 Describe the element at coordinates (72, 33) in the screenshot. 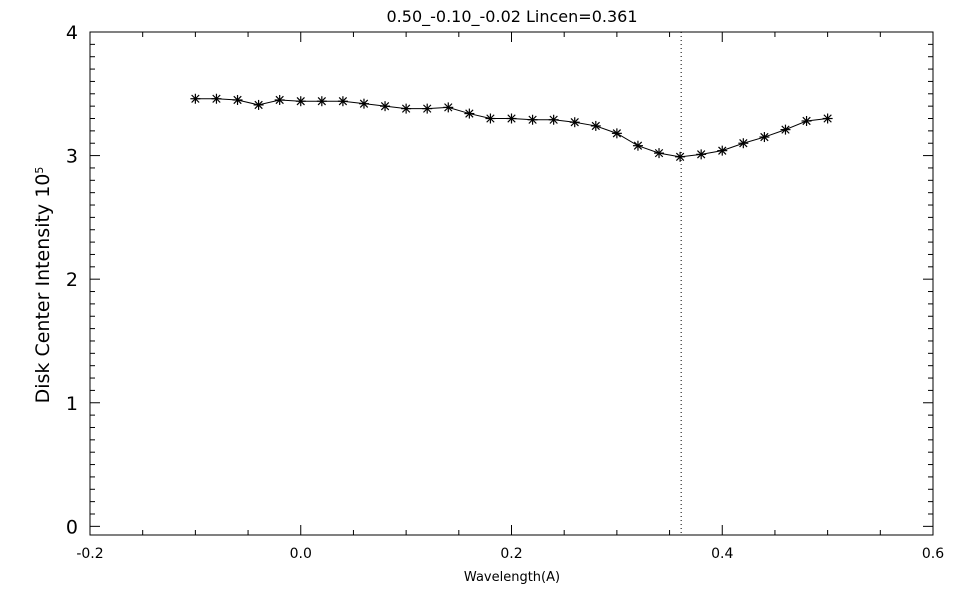

I see `y-tick-label: 4` at that location.